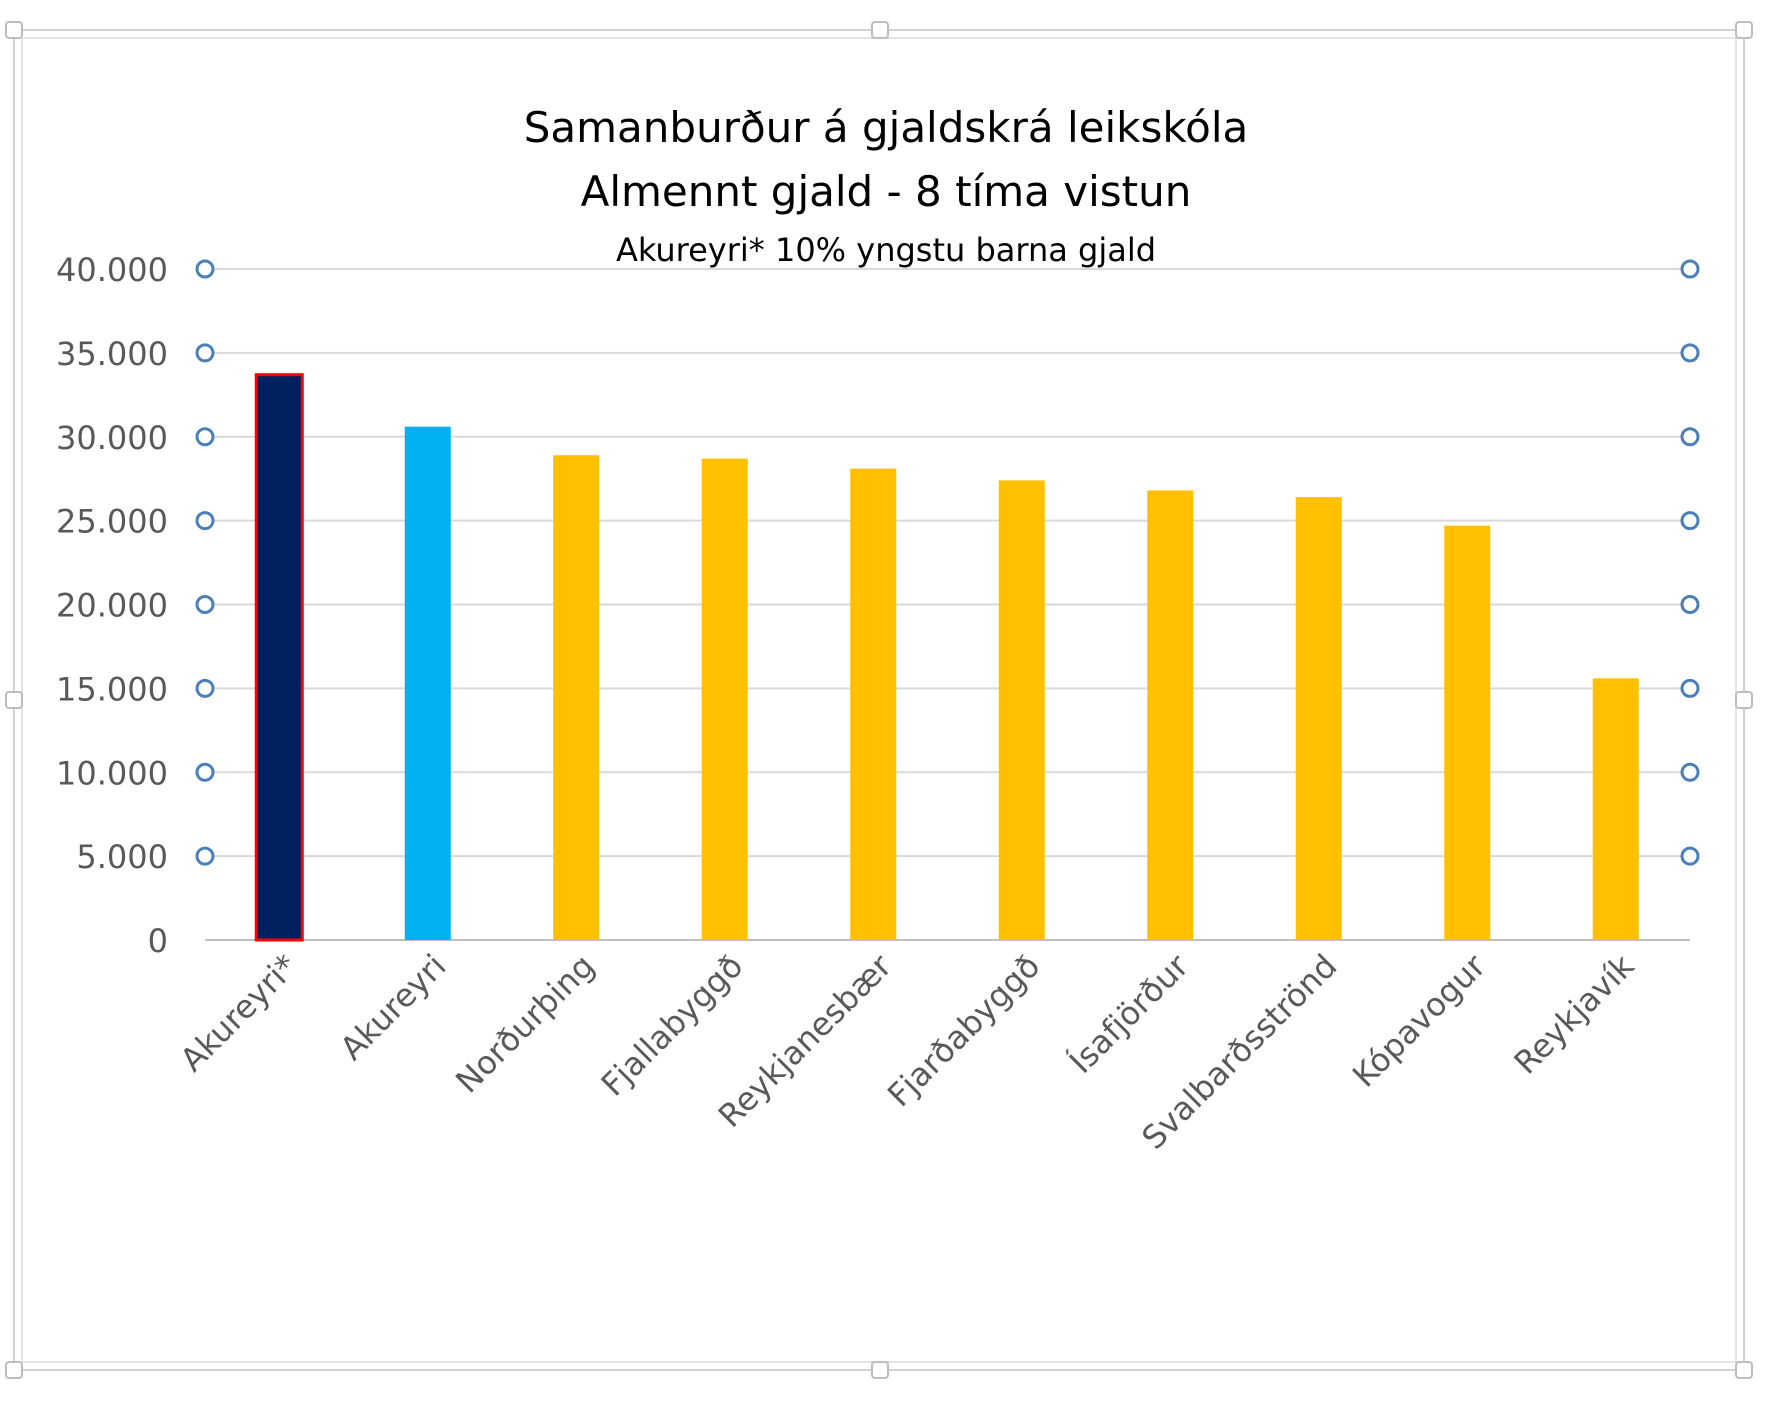  Describe the element at coordinates (886, 191) in the screenshot. I see `chart-subtitle: Almennt gjald - 8 tíma vistun` at that location.